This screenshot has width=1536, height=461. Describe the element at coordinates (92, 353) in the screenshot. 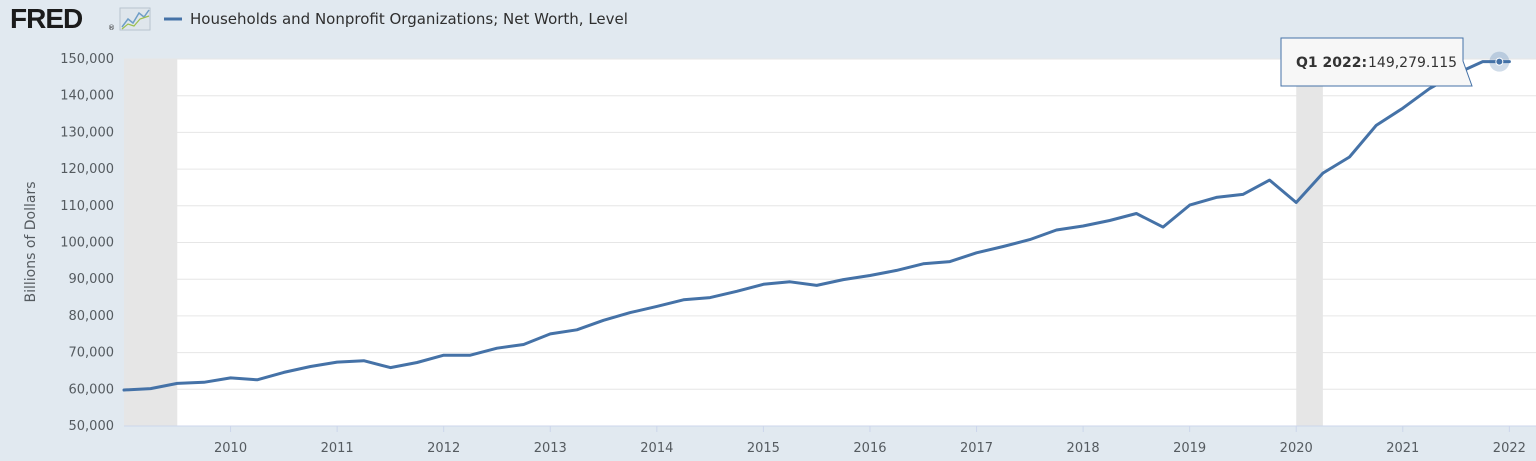

I see `y-tick-label: 70,000` at that location.